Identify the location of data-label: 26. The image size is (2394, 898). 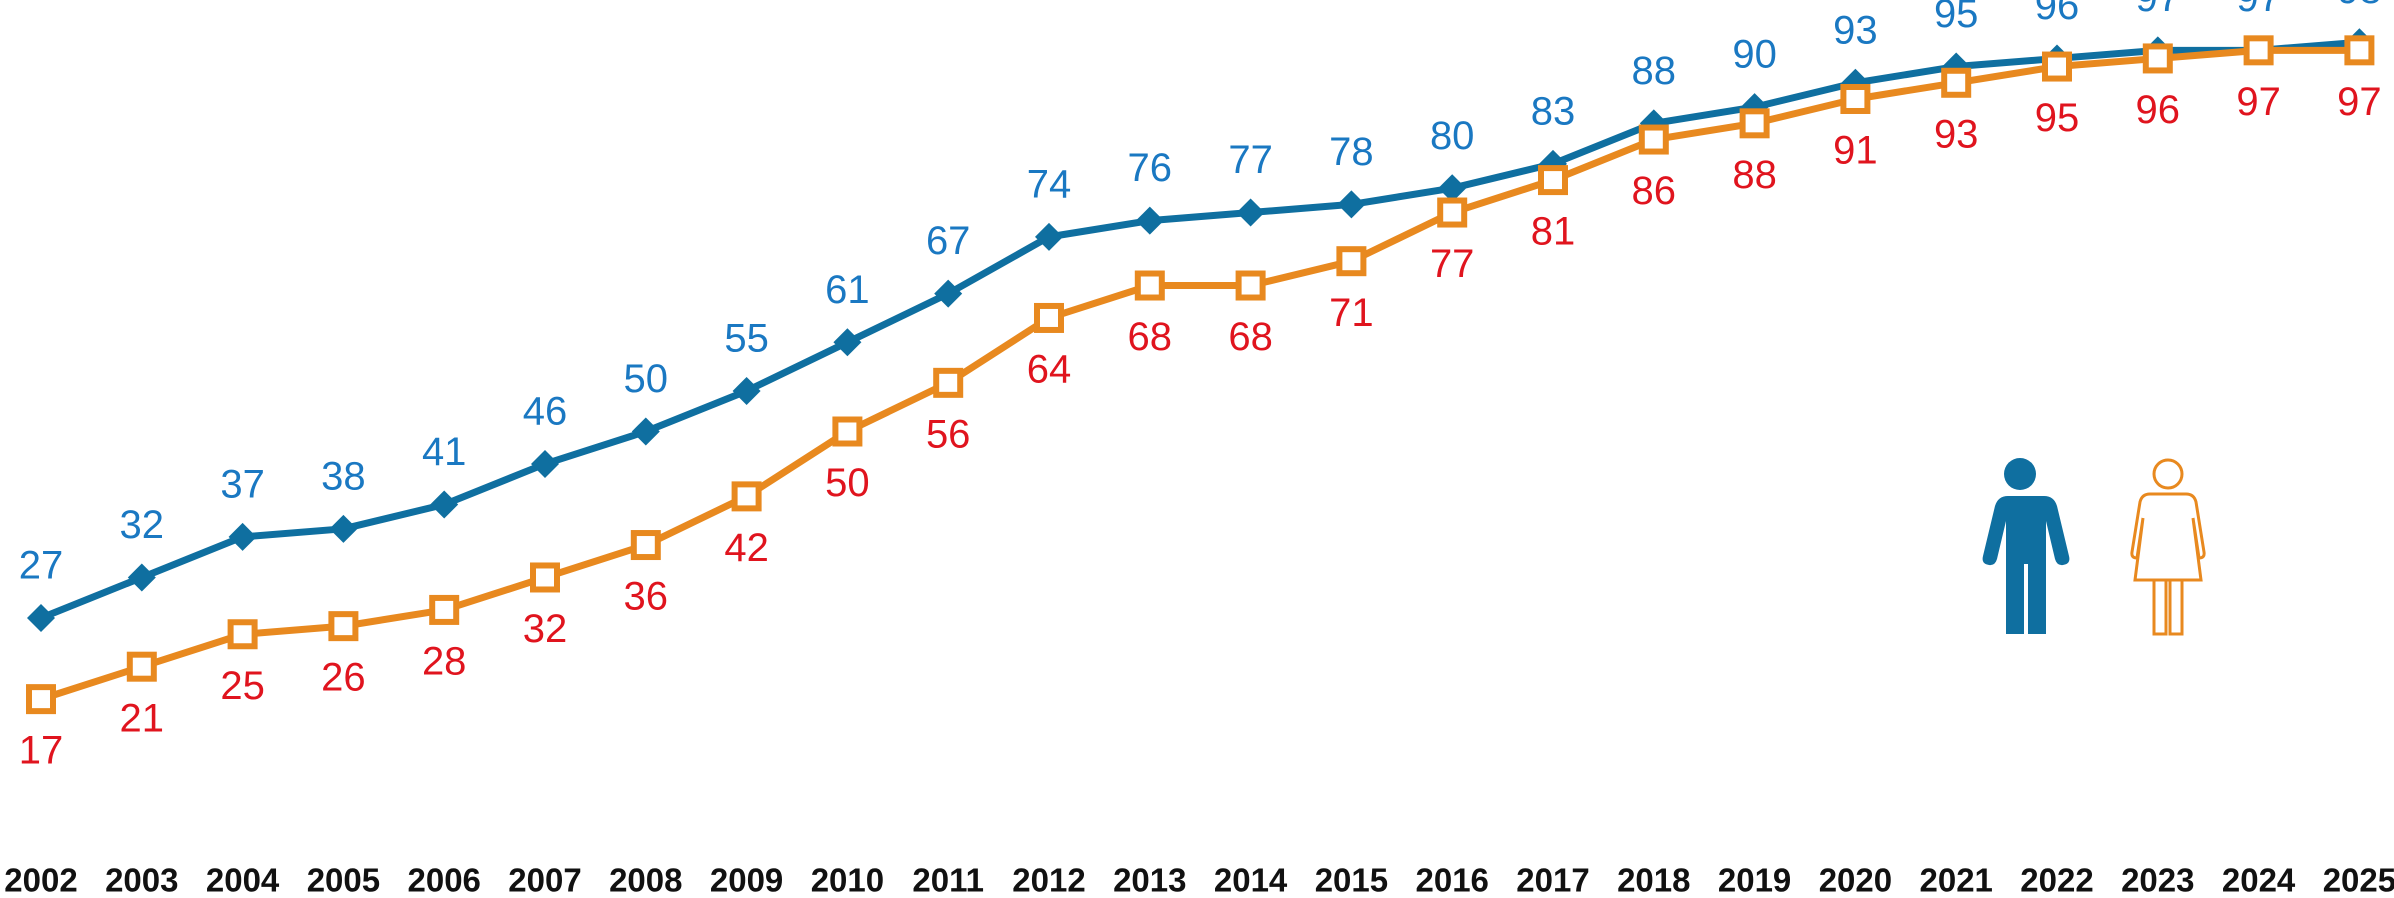
(343, 678).